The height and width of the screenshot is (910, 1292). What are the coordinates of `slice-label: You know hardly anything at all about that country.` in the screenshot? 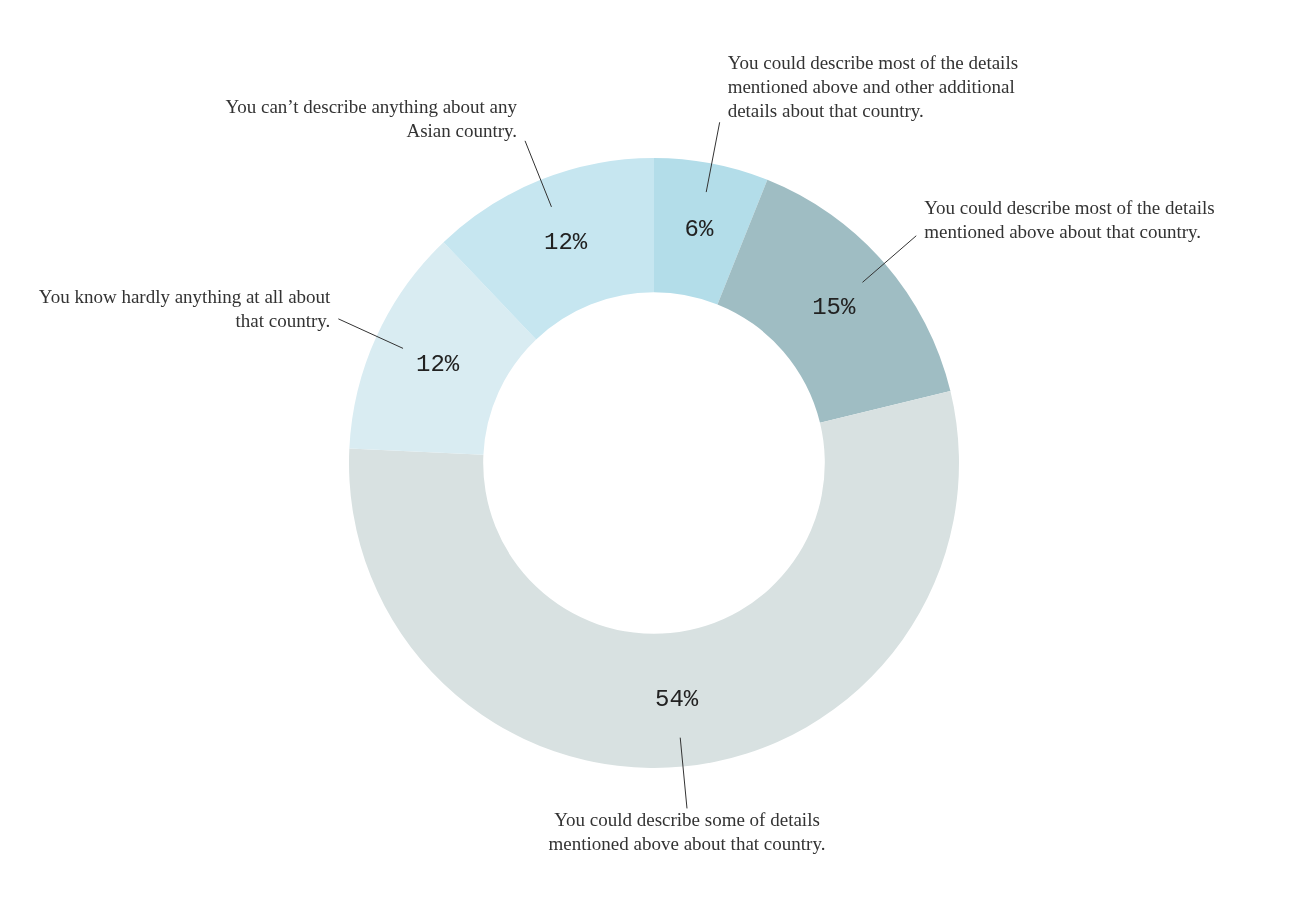 It's located at (185, 308).